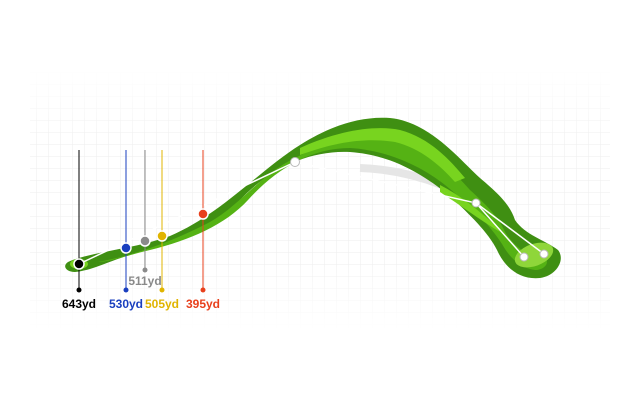  Describe the element at coordinates (162, 304) in the screenshot. I see `tee-distance-label: 505yd` at that location.